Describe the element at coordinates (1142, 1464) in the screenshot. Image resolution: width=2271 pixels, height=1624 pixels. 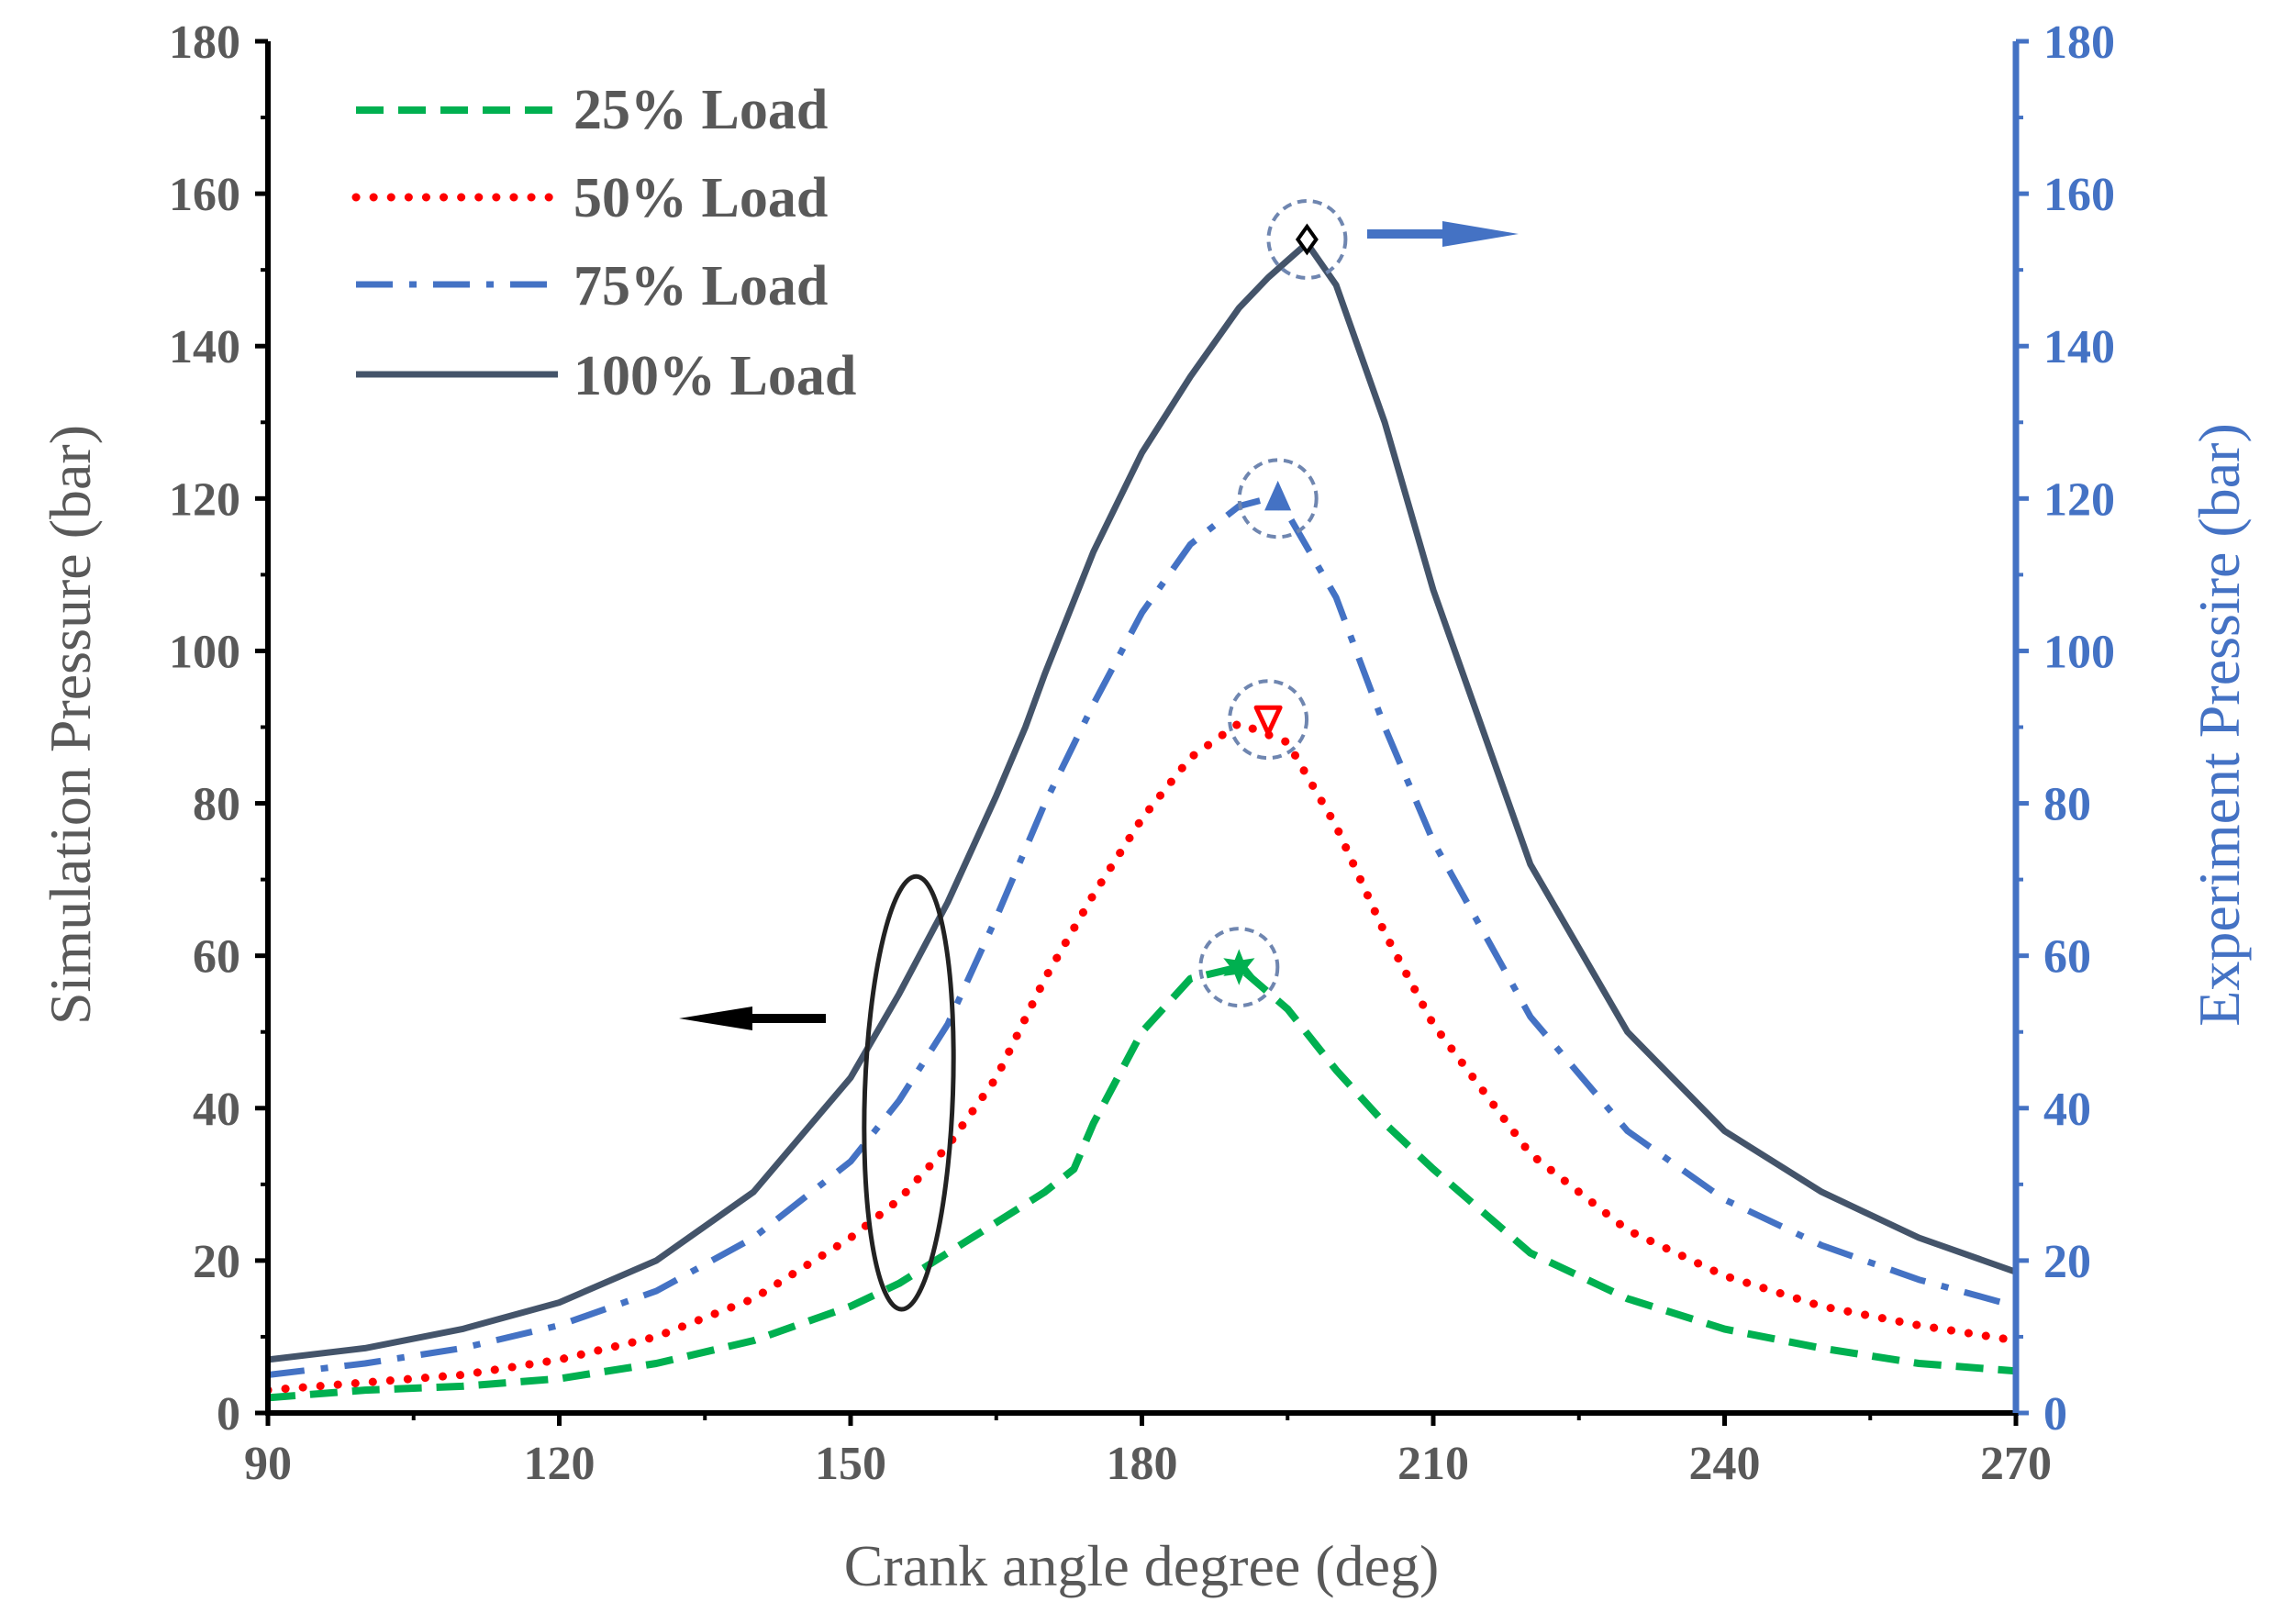
I see `x-tick-label-180: 180` at that location.